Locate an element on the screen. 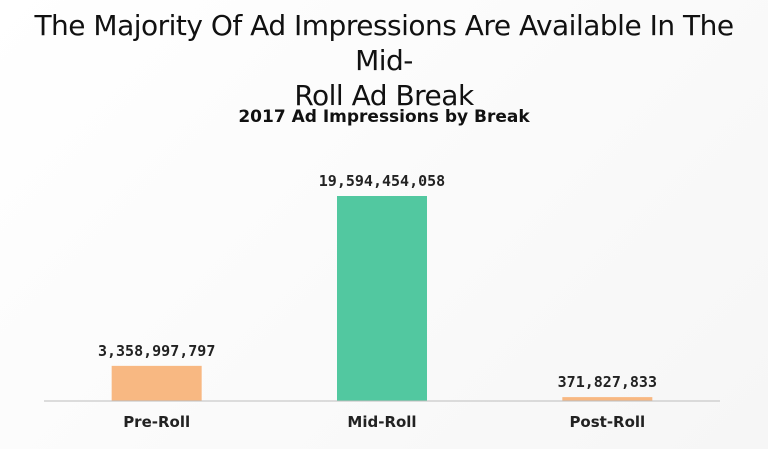 The height and width of the screenshot is (449, 768). tick-label-pre-roll: Pre-Roll is located at coordinates (156, 422).